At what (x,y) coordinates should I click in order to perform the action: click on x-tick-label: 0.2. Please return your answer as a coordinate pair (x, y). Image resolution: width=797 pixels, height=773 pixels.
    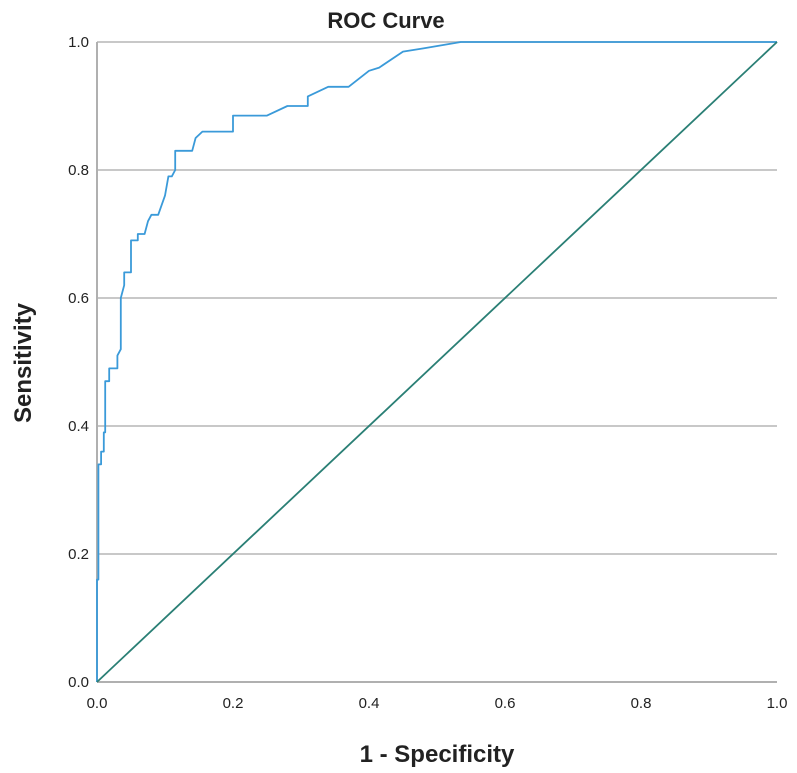
    Looking at the image, I should click on (233, 703).